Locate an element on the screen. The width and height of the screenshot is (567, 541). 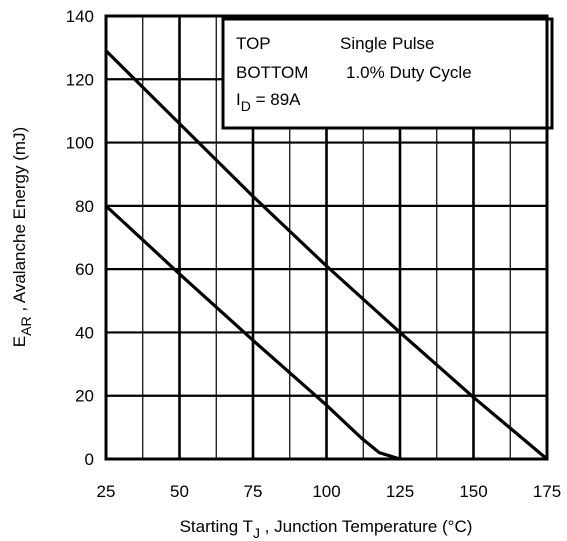
legend-box is located at coordinates (387, 73).